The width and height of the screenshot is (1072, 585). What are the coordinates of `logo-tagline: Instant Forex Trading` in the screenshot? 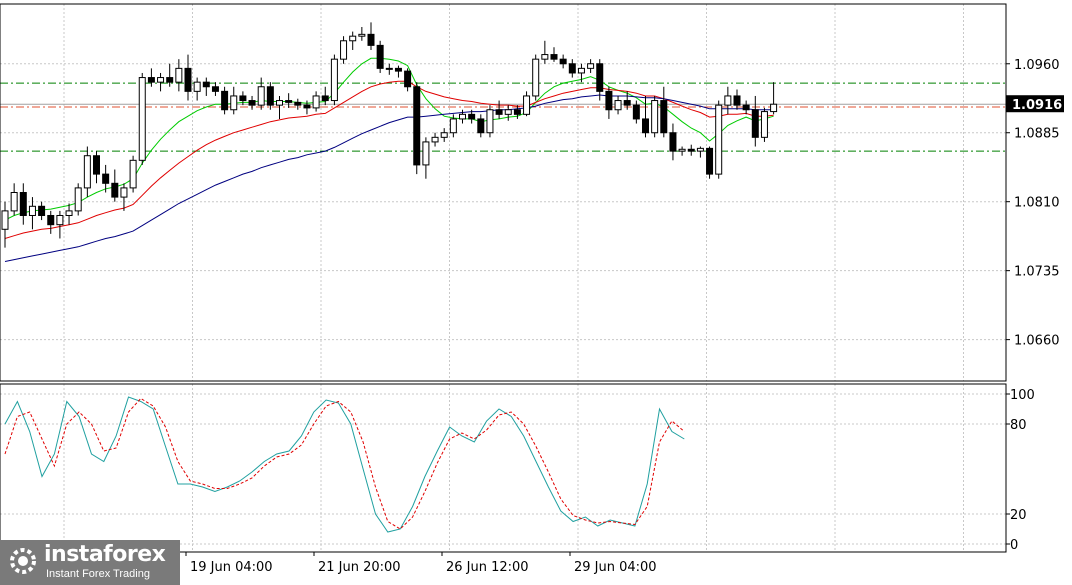 It's located at (98, 574).